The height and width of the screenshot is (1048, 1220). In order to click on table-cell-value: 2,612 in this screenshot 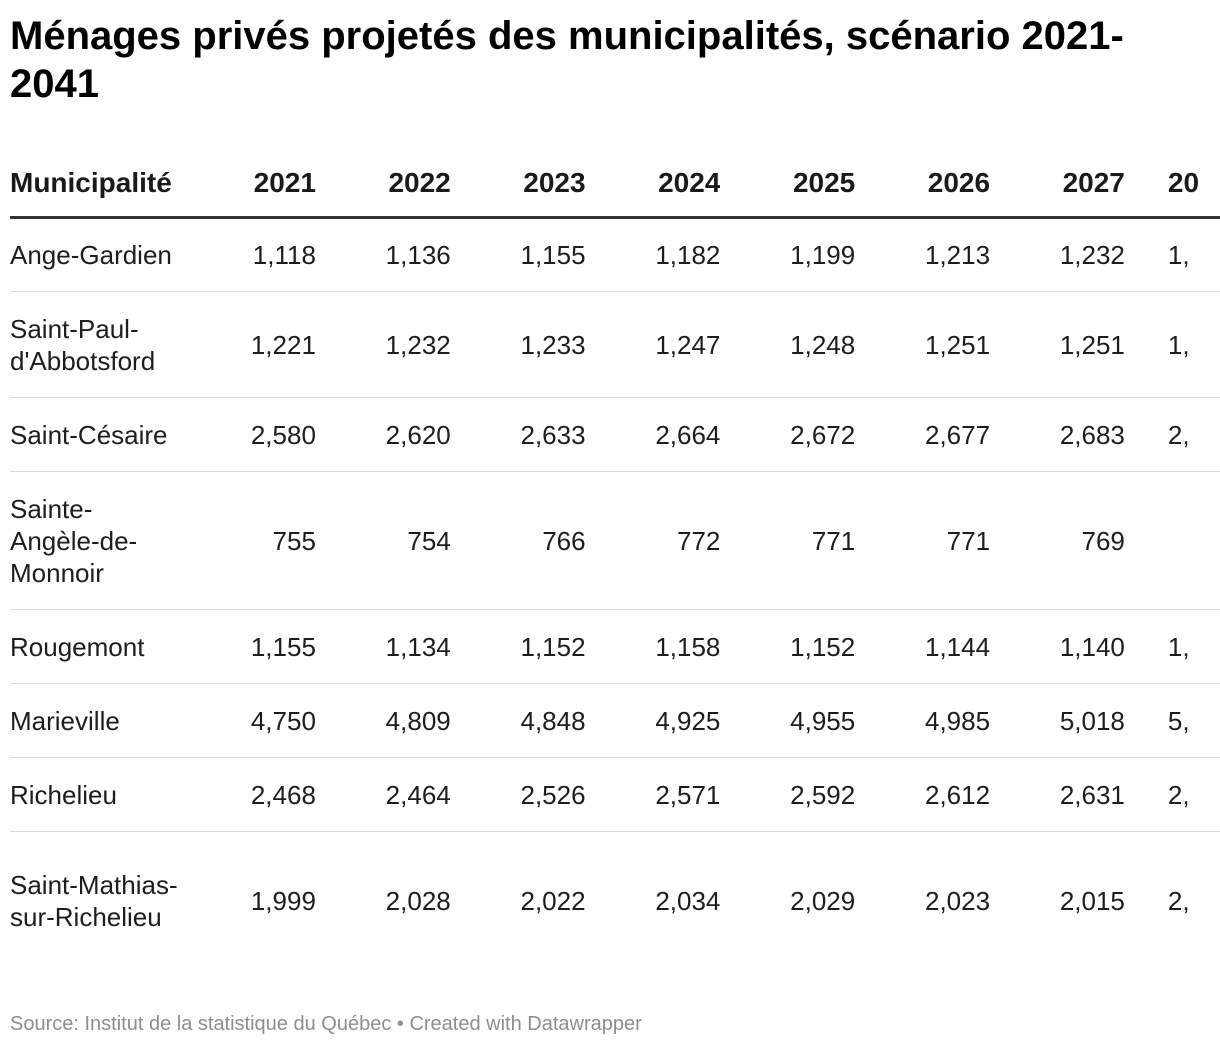, I will do `click(923, 794)`.